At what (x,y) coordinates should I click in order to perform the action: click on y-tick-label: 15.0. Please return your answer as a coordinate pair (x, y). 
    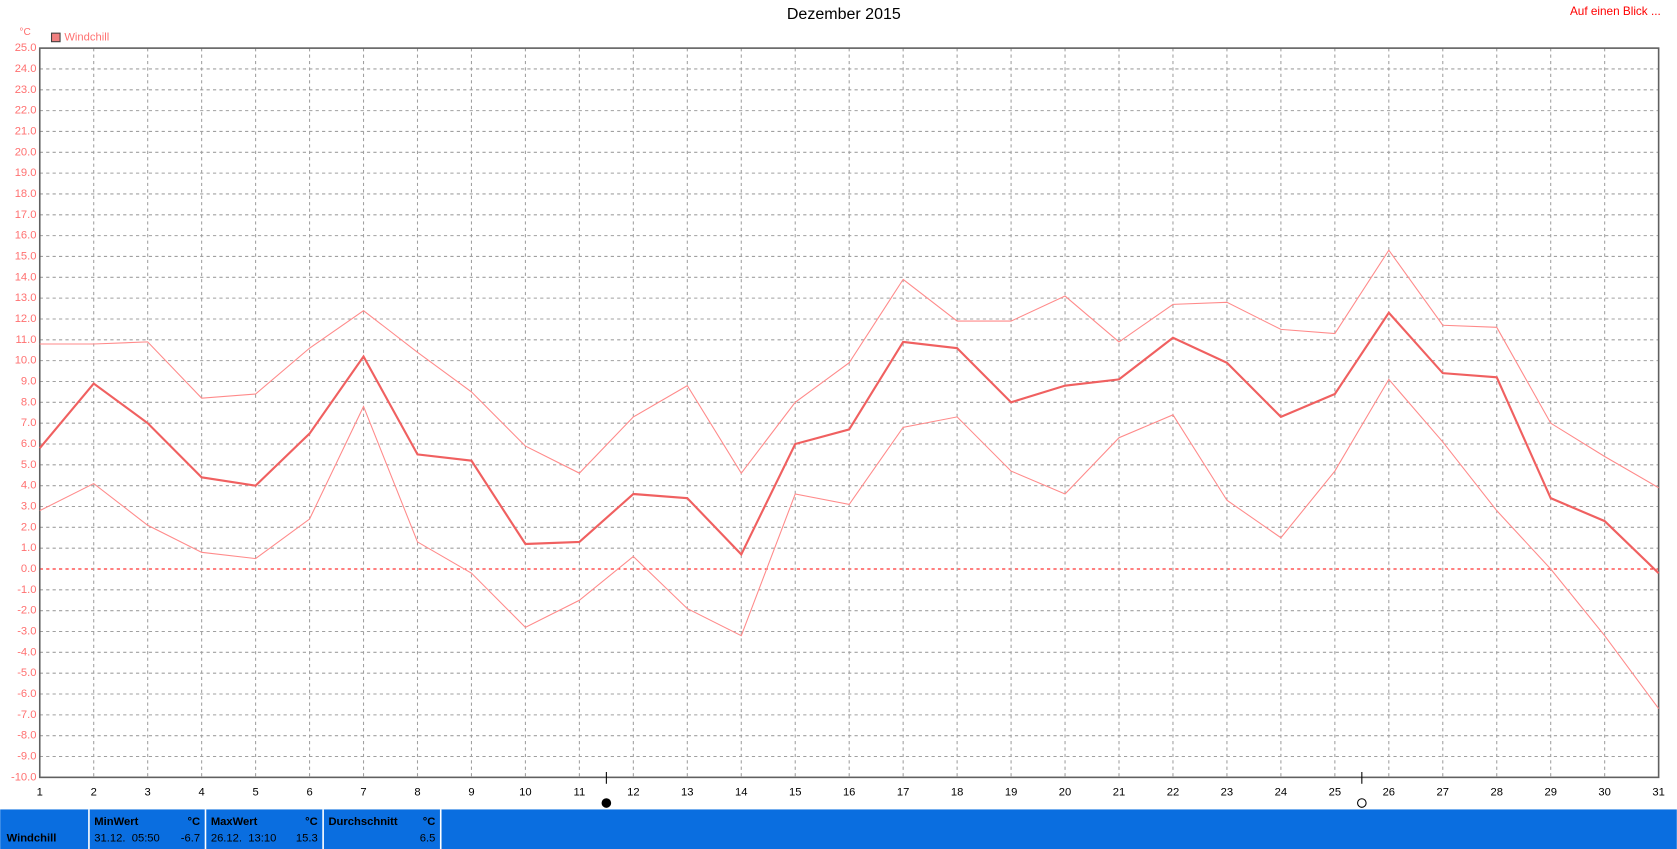
    Looking at the image, I should click on (26, 256).